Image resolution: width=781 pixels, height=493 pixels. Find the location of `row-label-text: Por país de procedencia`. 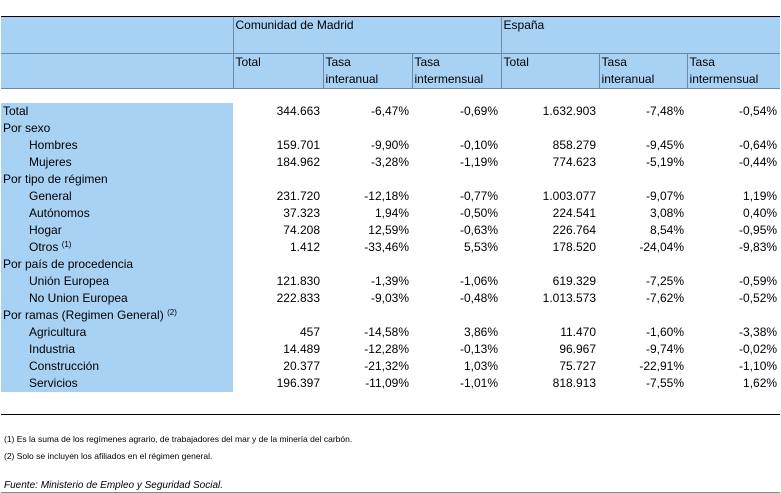

row-label-text: Por país de procedencia is located at coordinates (68, 264).